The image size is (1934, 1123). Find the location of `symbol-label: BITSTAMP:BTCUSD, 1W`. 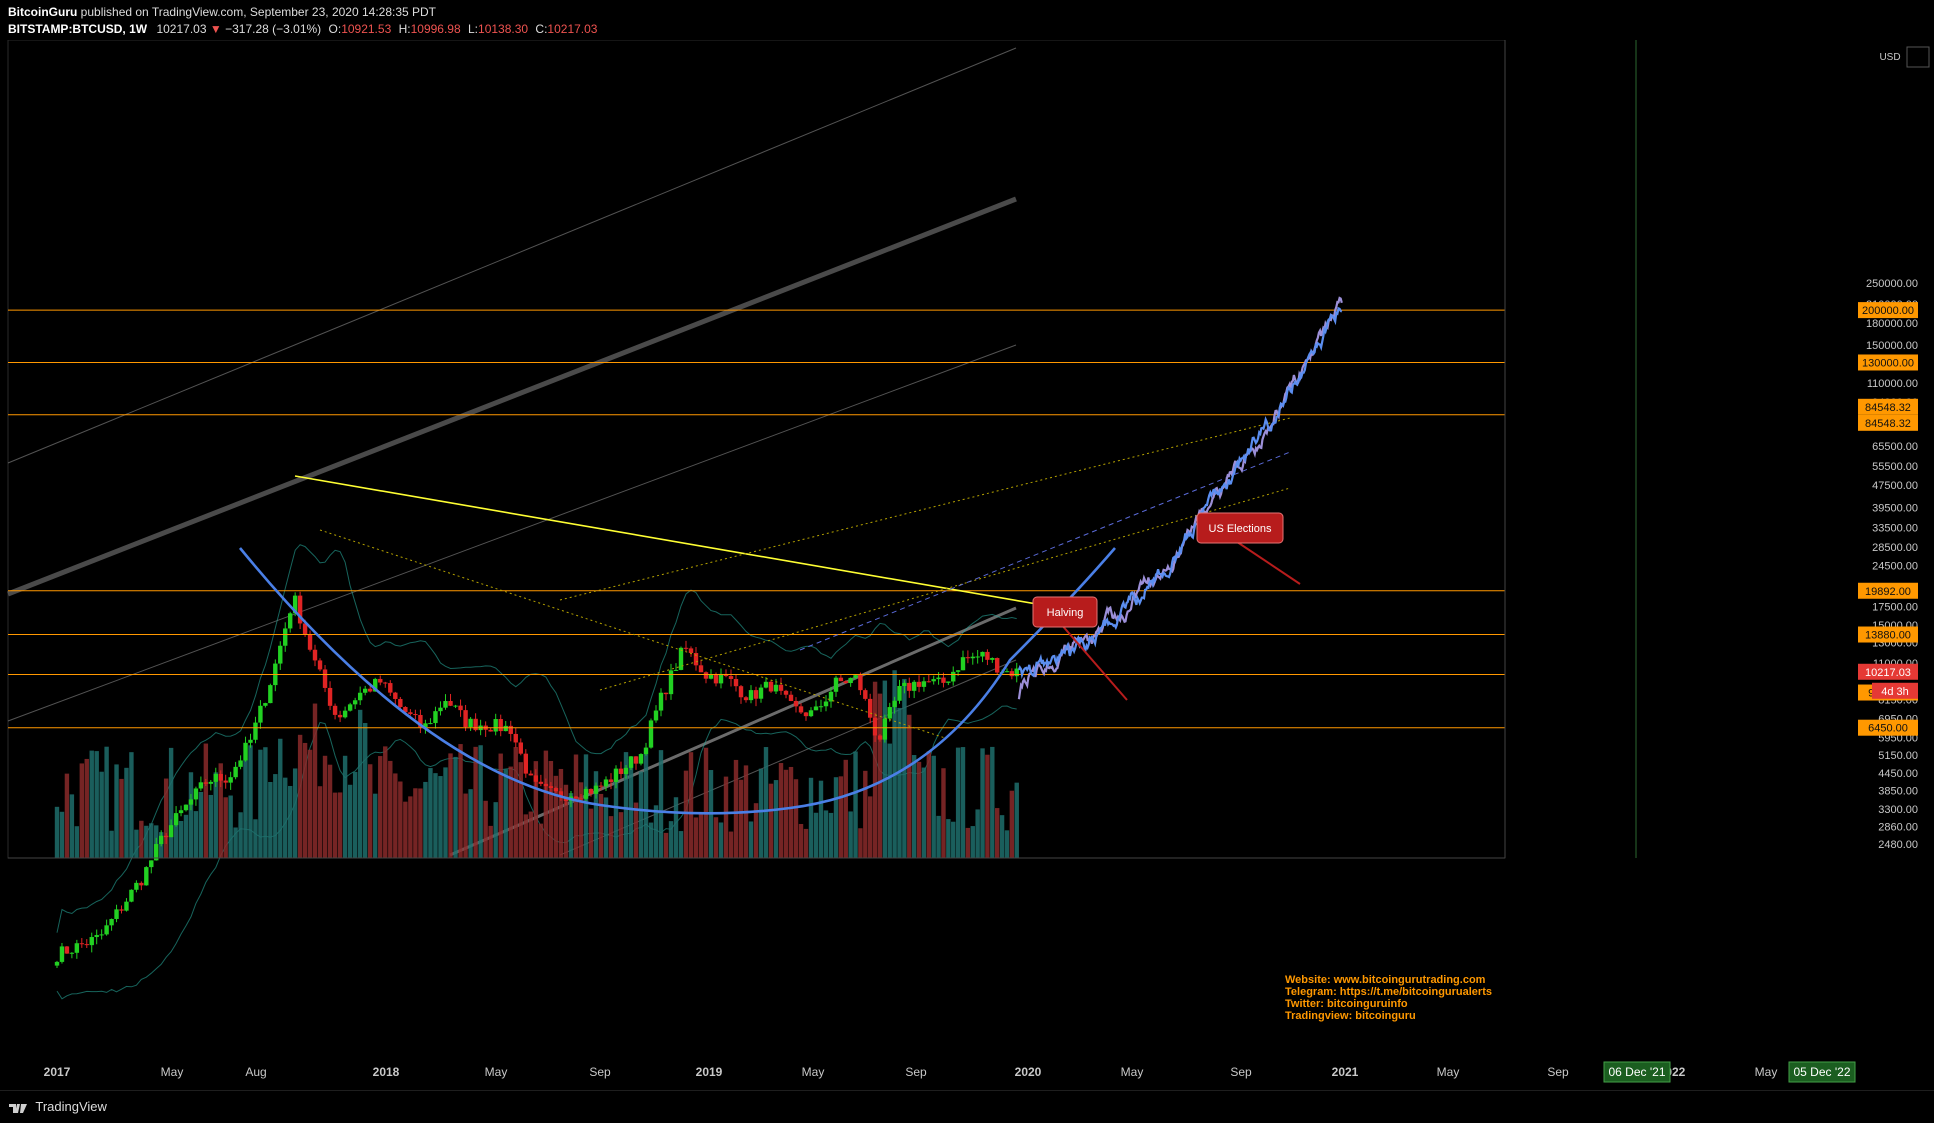

symbol-label: BITSTAMP:BTCUSD, 1W is located at coordinates (78, 29).